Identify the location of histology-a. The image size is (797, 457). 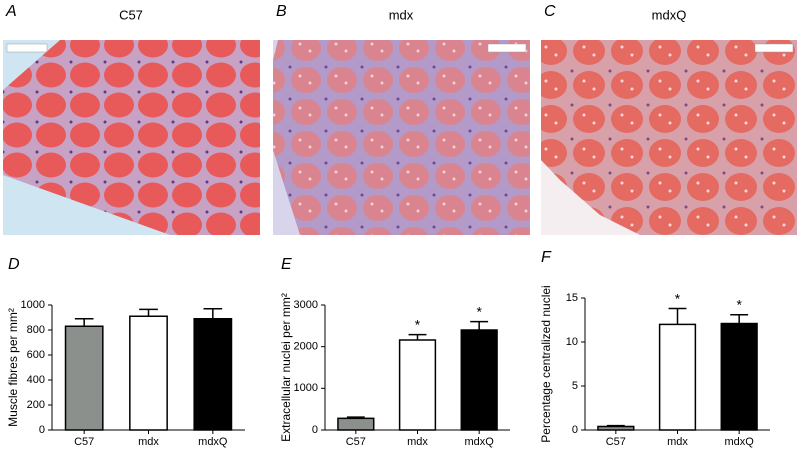
(131, 137).